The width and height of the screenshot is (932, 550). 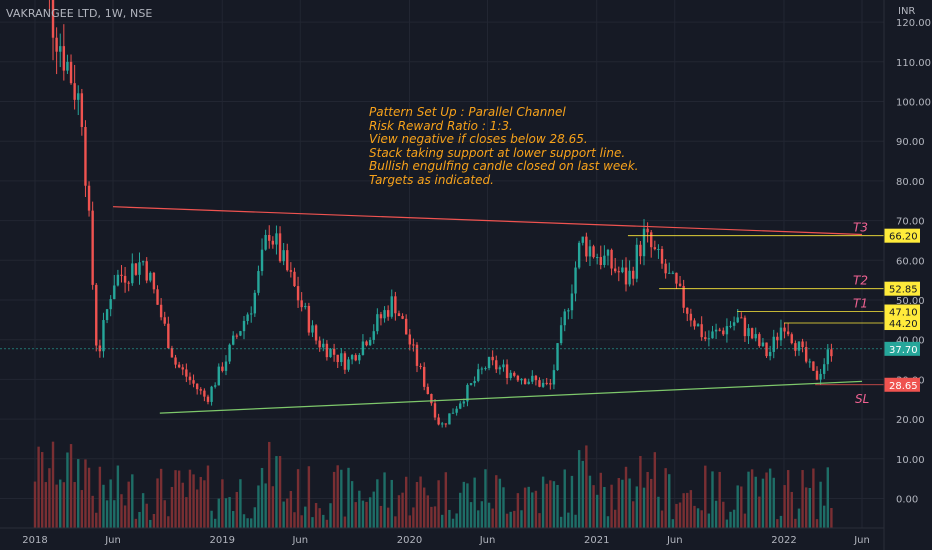 What do you see at coordinates (910, 460) in the screenshot?
I see `price-tick-label: 10.00` at bounding box center [910, 460].